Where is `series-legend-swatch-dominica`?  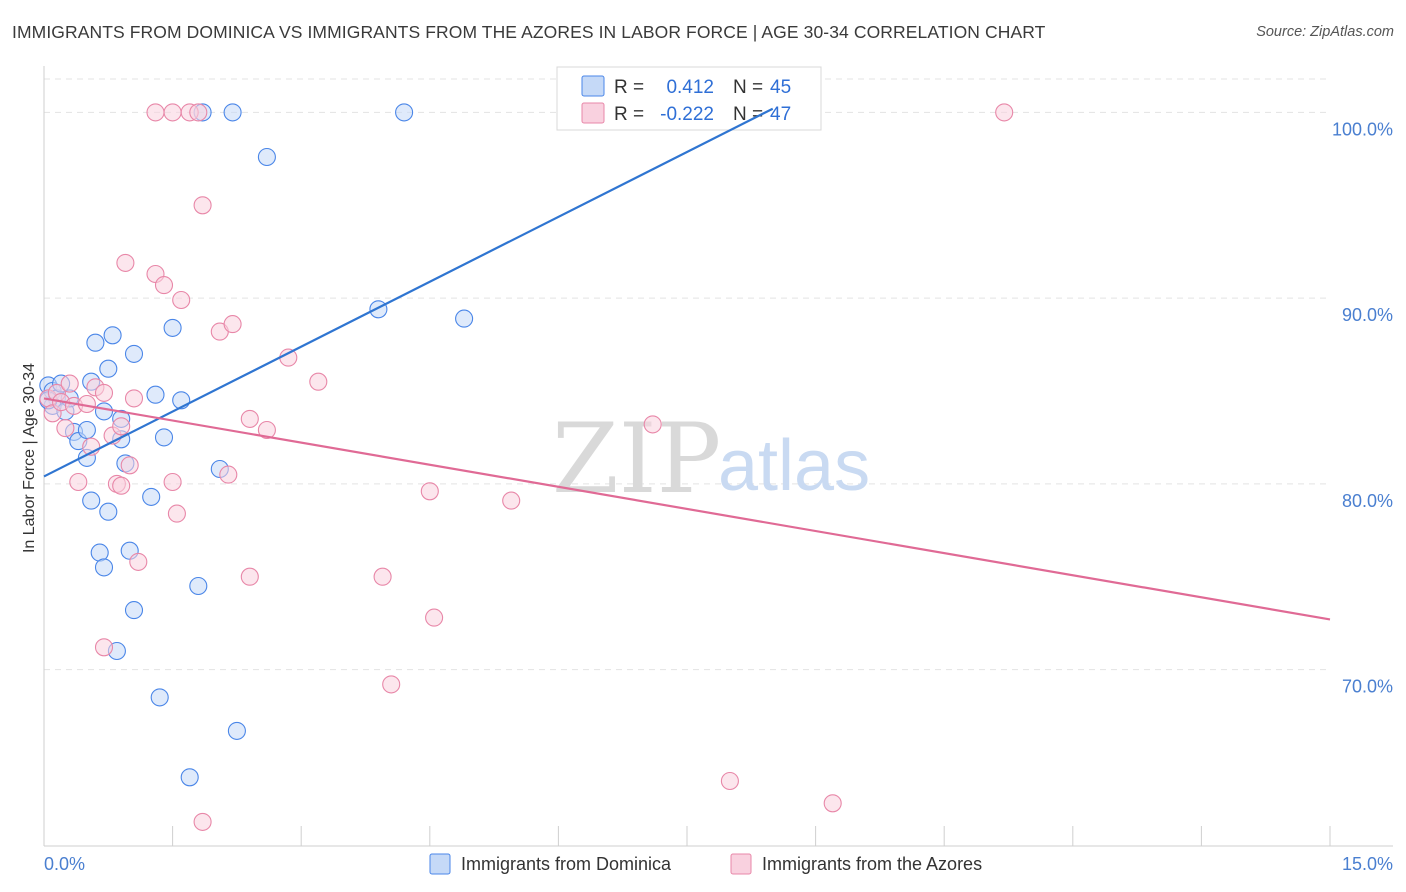 series-legend-swatch-dominica is located at coordinates (440, 864).